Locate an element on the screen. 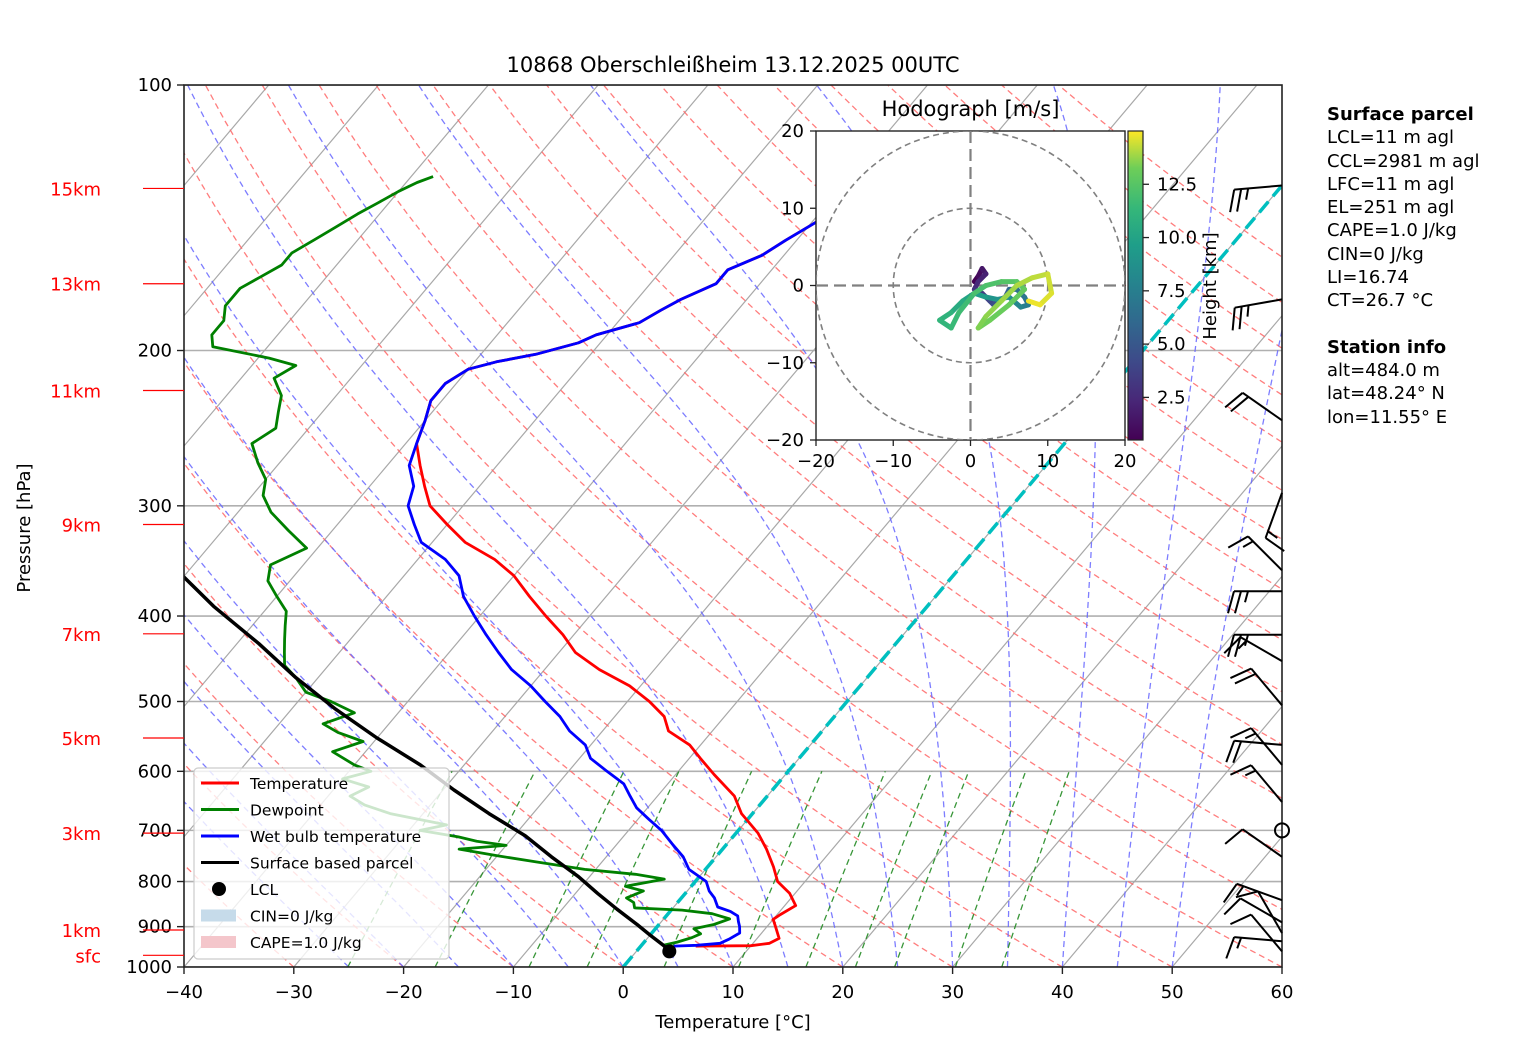 This screenshot has width=1517, height=1054. wind-barbs is located at coordinates (1256, 571).